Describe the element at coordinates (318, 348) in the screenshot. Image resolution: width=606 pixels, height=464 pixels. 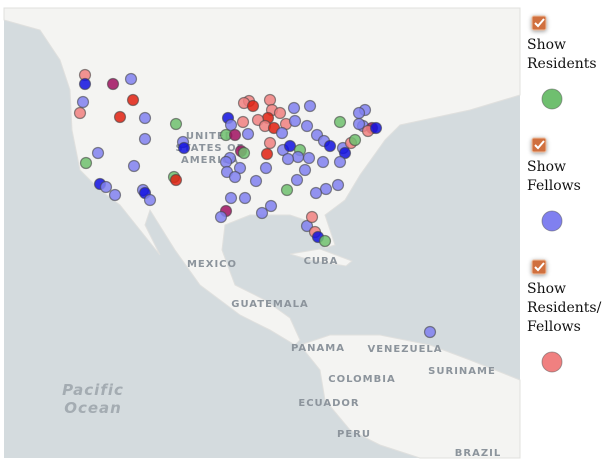
I see `map-label: PANAMA` at that location.